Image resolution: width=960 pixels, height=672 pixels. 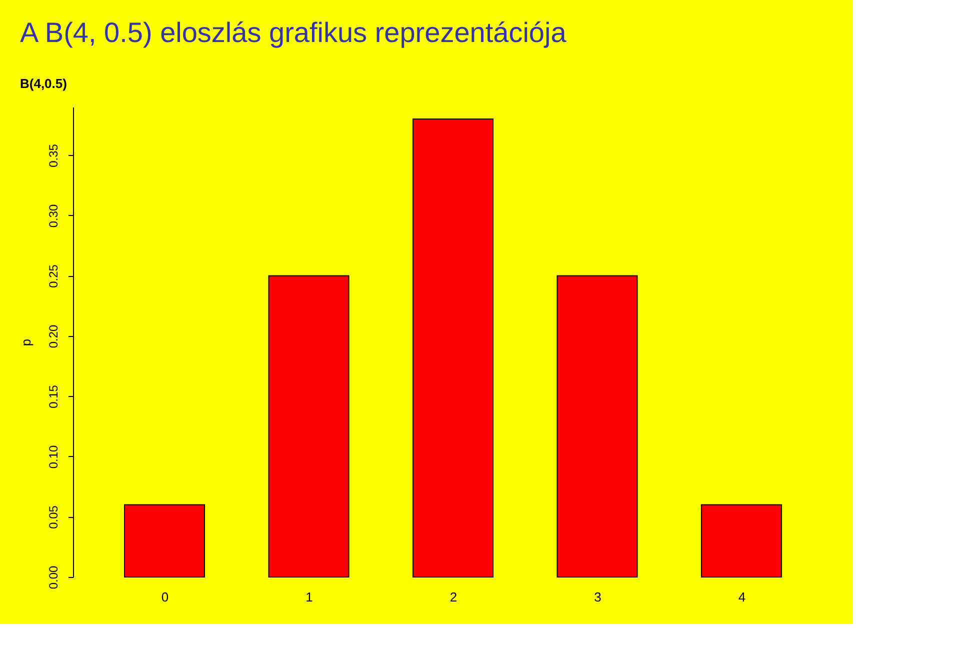 What do you see at coordinates (293, 32) in the screenshot?
I see `chart-title: A B(4, 0.5) eloszlás grafikus reprezentációja` at bounding box center [293, 32].